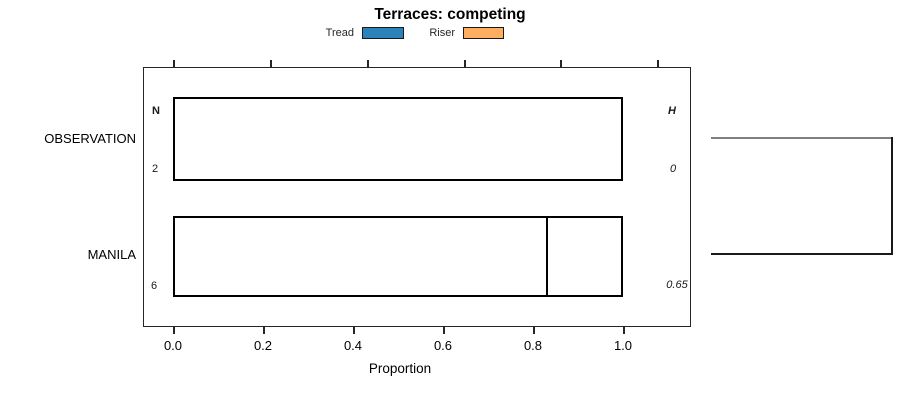 The image size is (900, 400). I want to click on n-value-manila: 6, so click(154, 286).